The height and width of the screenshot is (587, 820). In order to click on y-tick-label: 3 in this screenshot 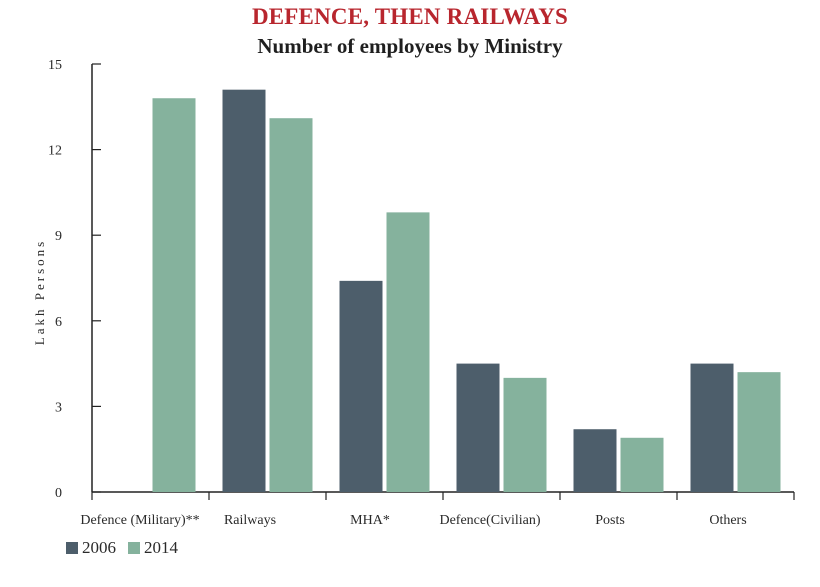, I will do `click(58, 407)`.